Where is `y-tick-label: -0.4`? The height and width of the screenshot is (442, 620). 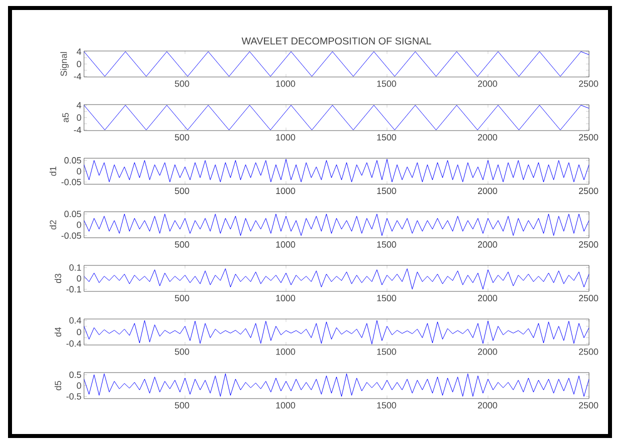
y-tick-label: -0.4 is located at coordinates (74, 343).